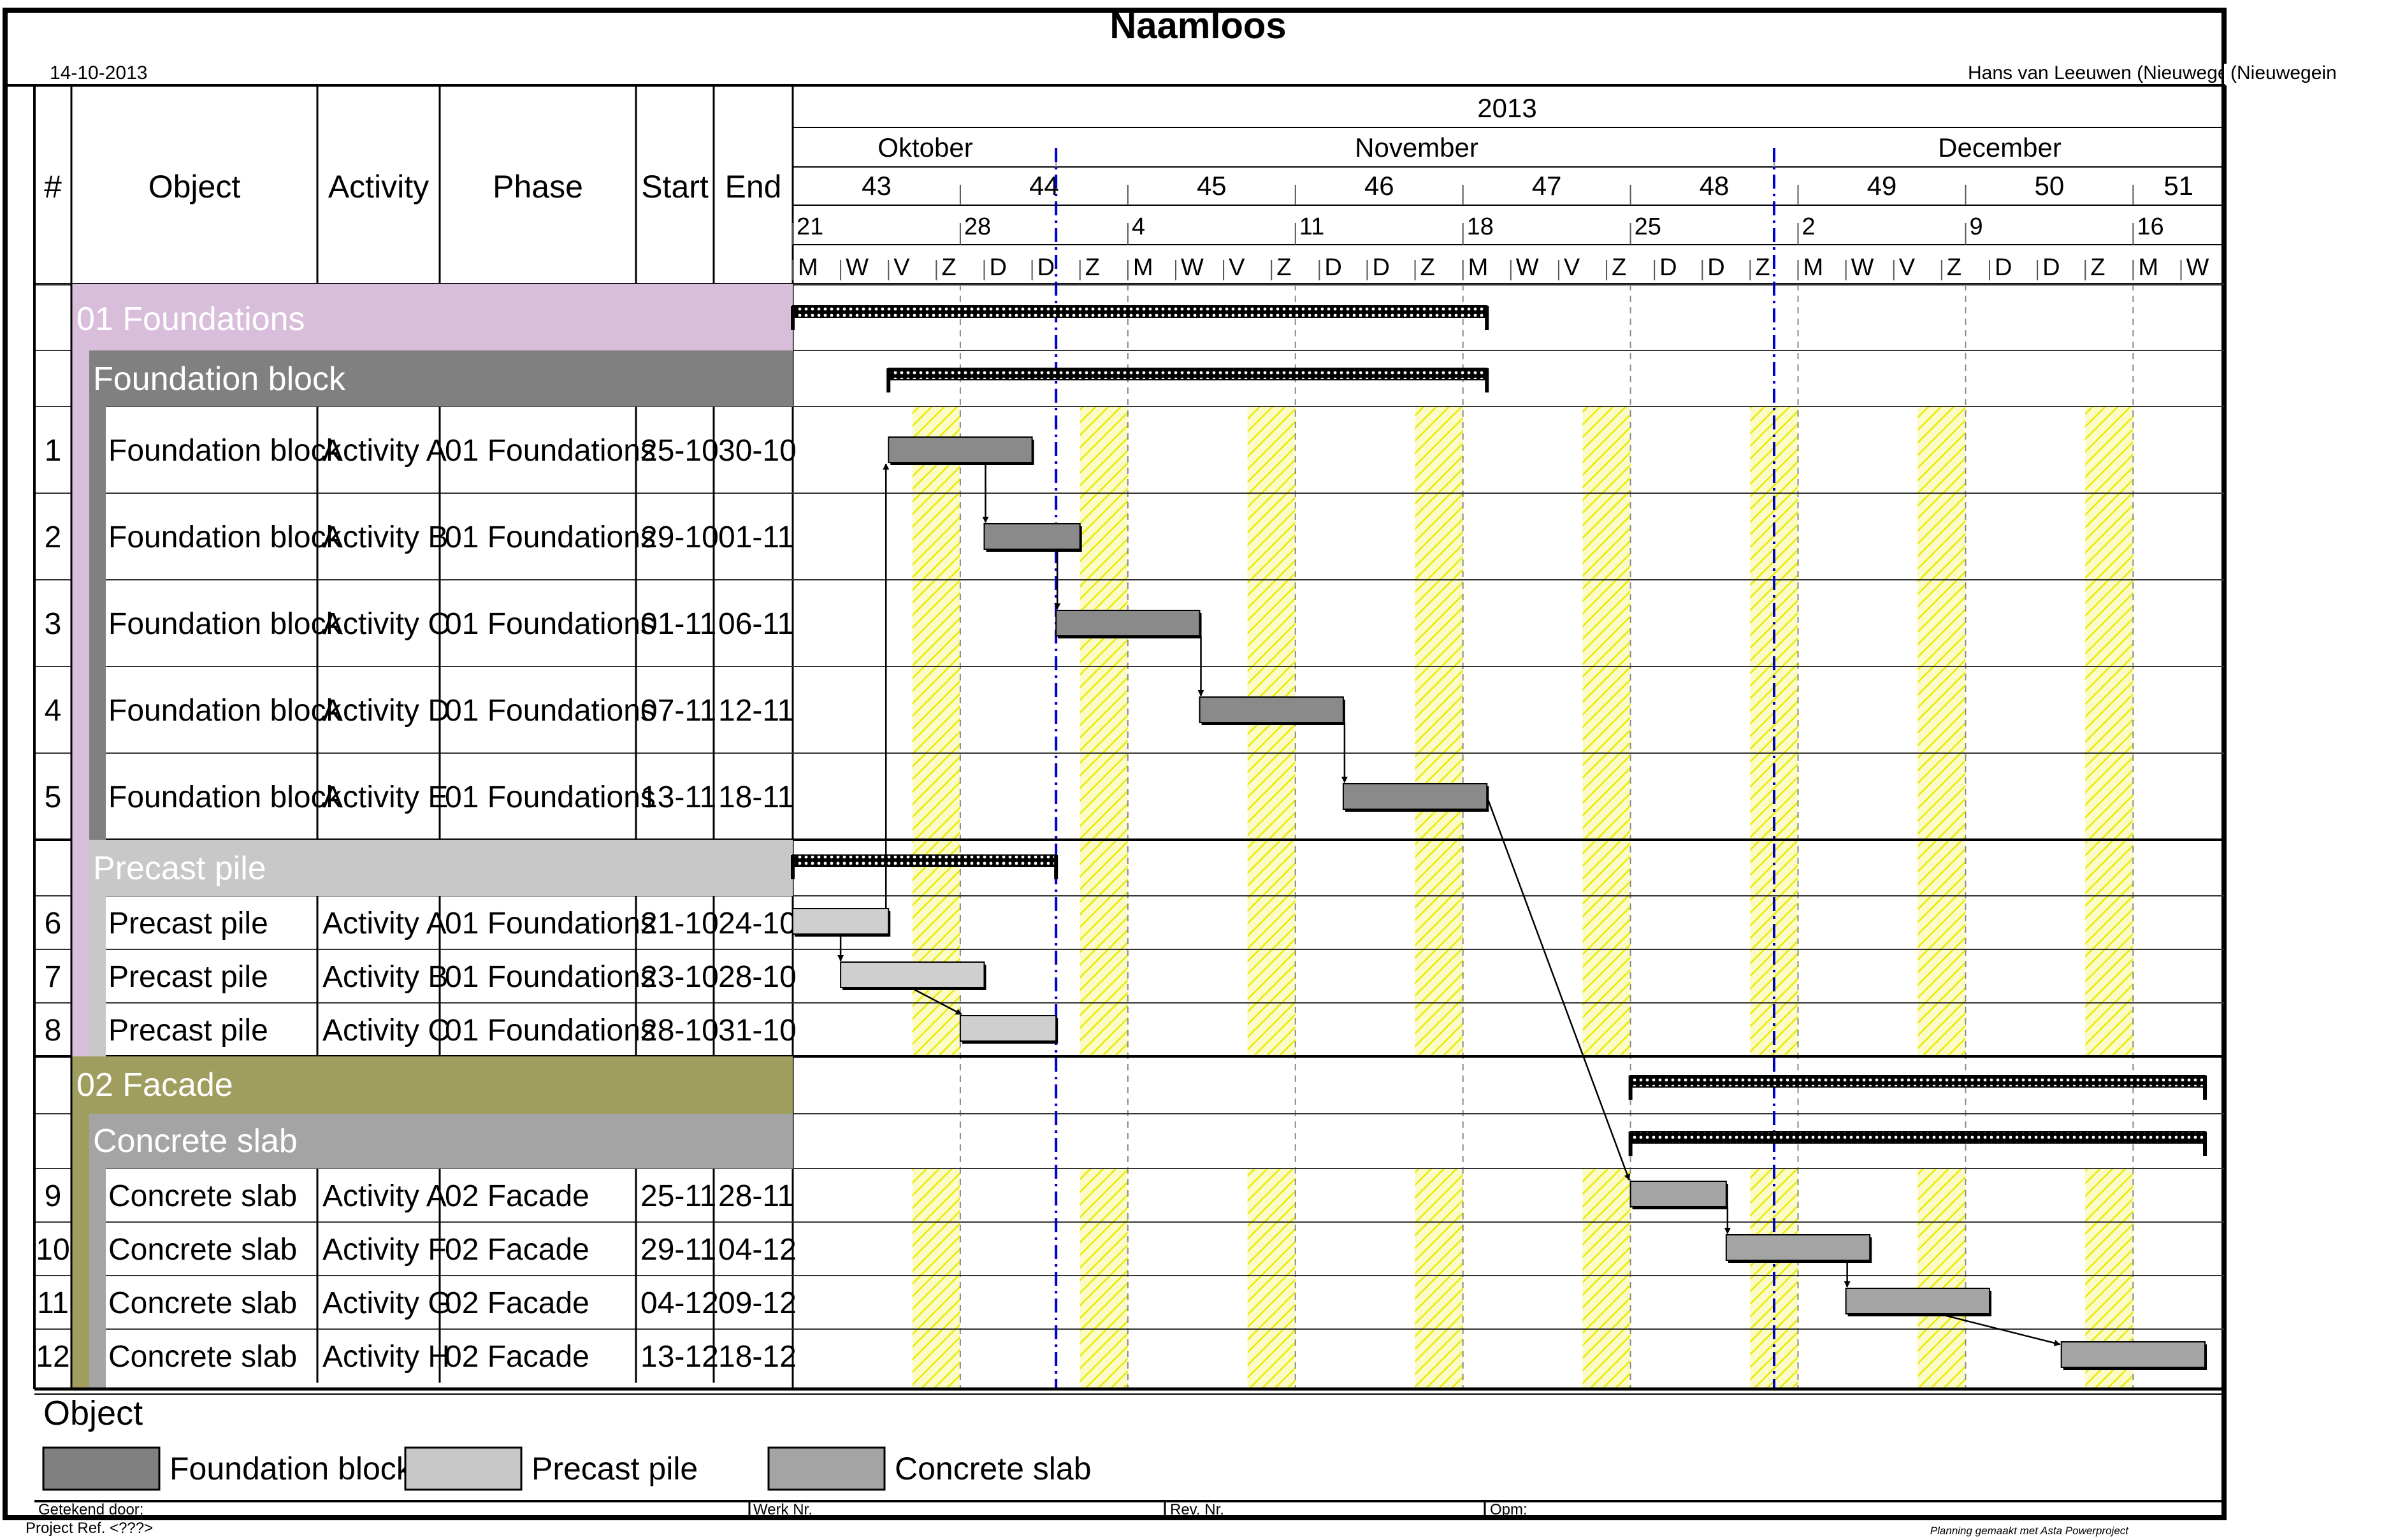  What do you see at coordinates (97, 623) in the screenshot?
I see `group-band-foundation-block` at bounding box center [97, 623].